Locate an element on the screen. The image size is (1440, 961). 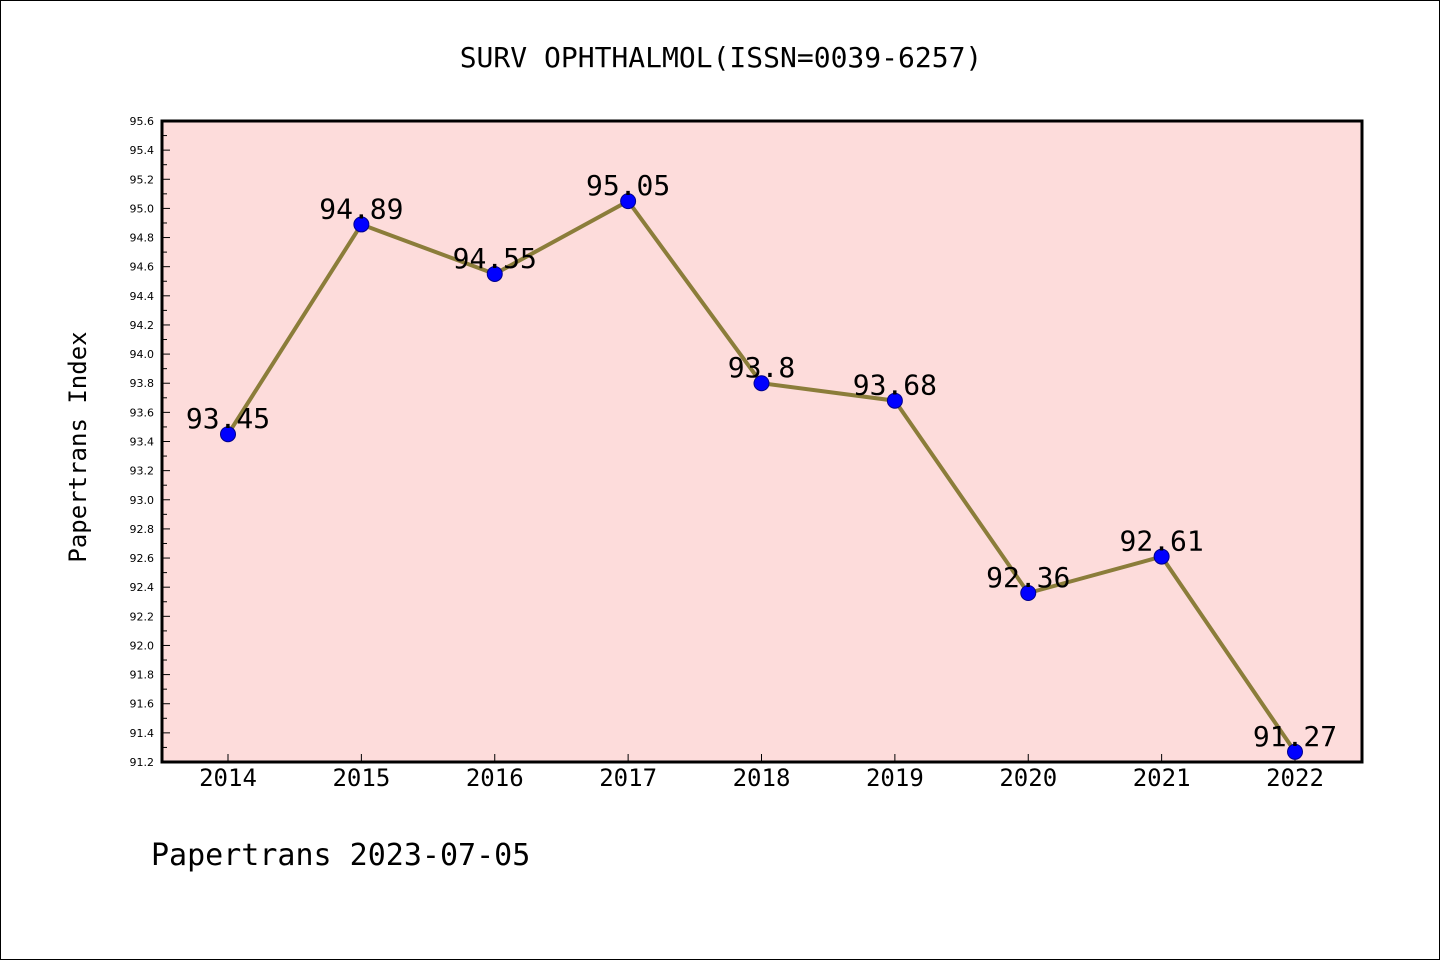
y-tick-label: 93.8 is located at coordinates (142, 383).